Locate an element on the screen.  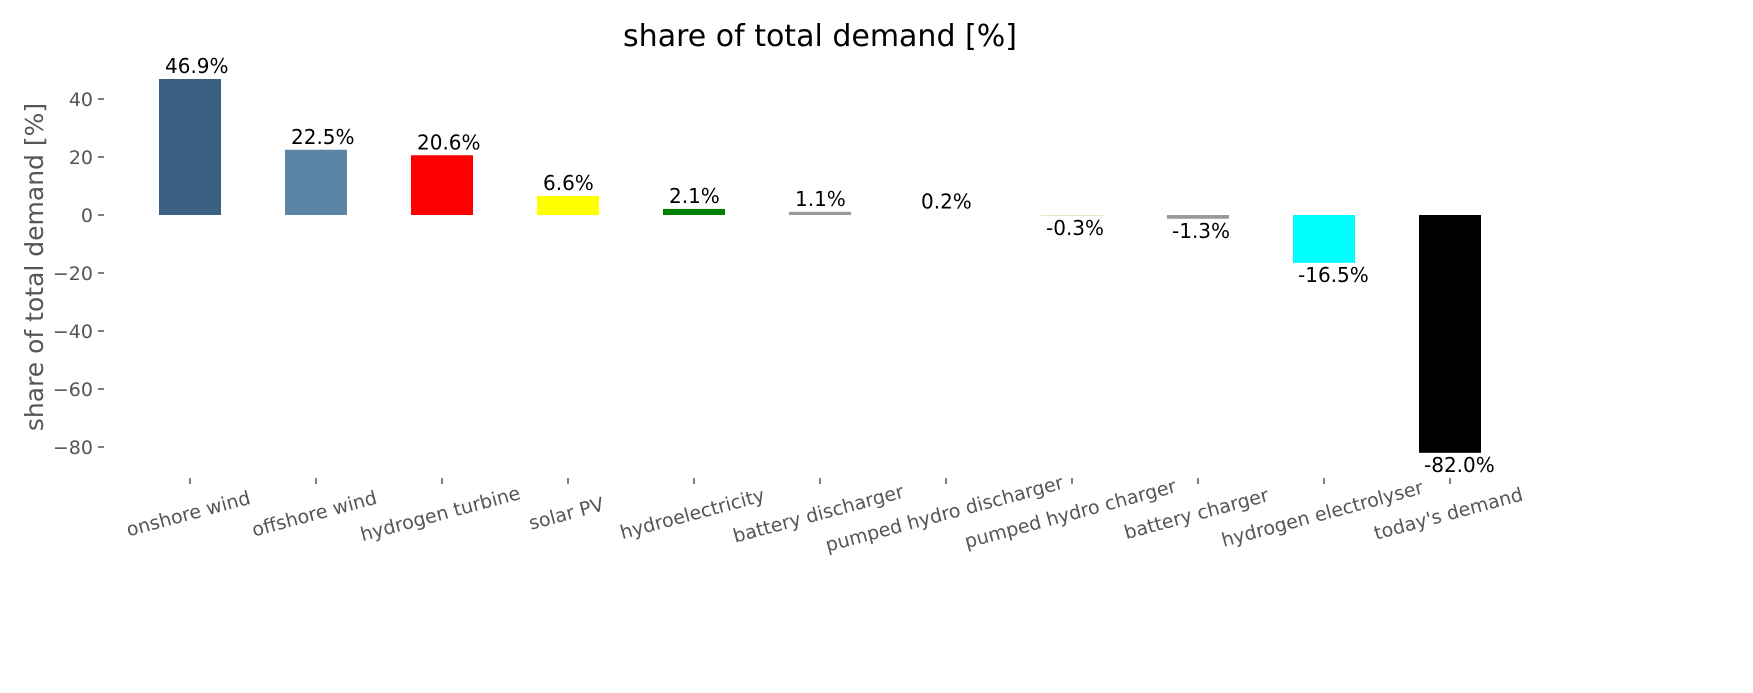
data-label: -82.0% is located at coordinates (1459, 465).